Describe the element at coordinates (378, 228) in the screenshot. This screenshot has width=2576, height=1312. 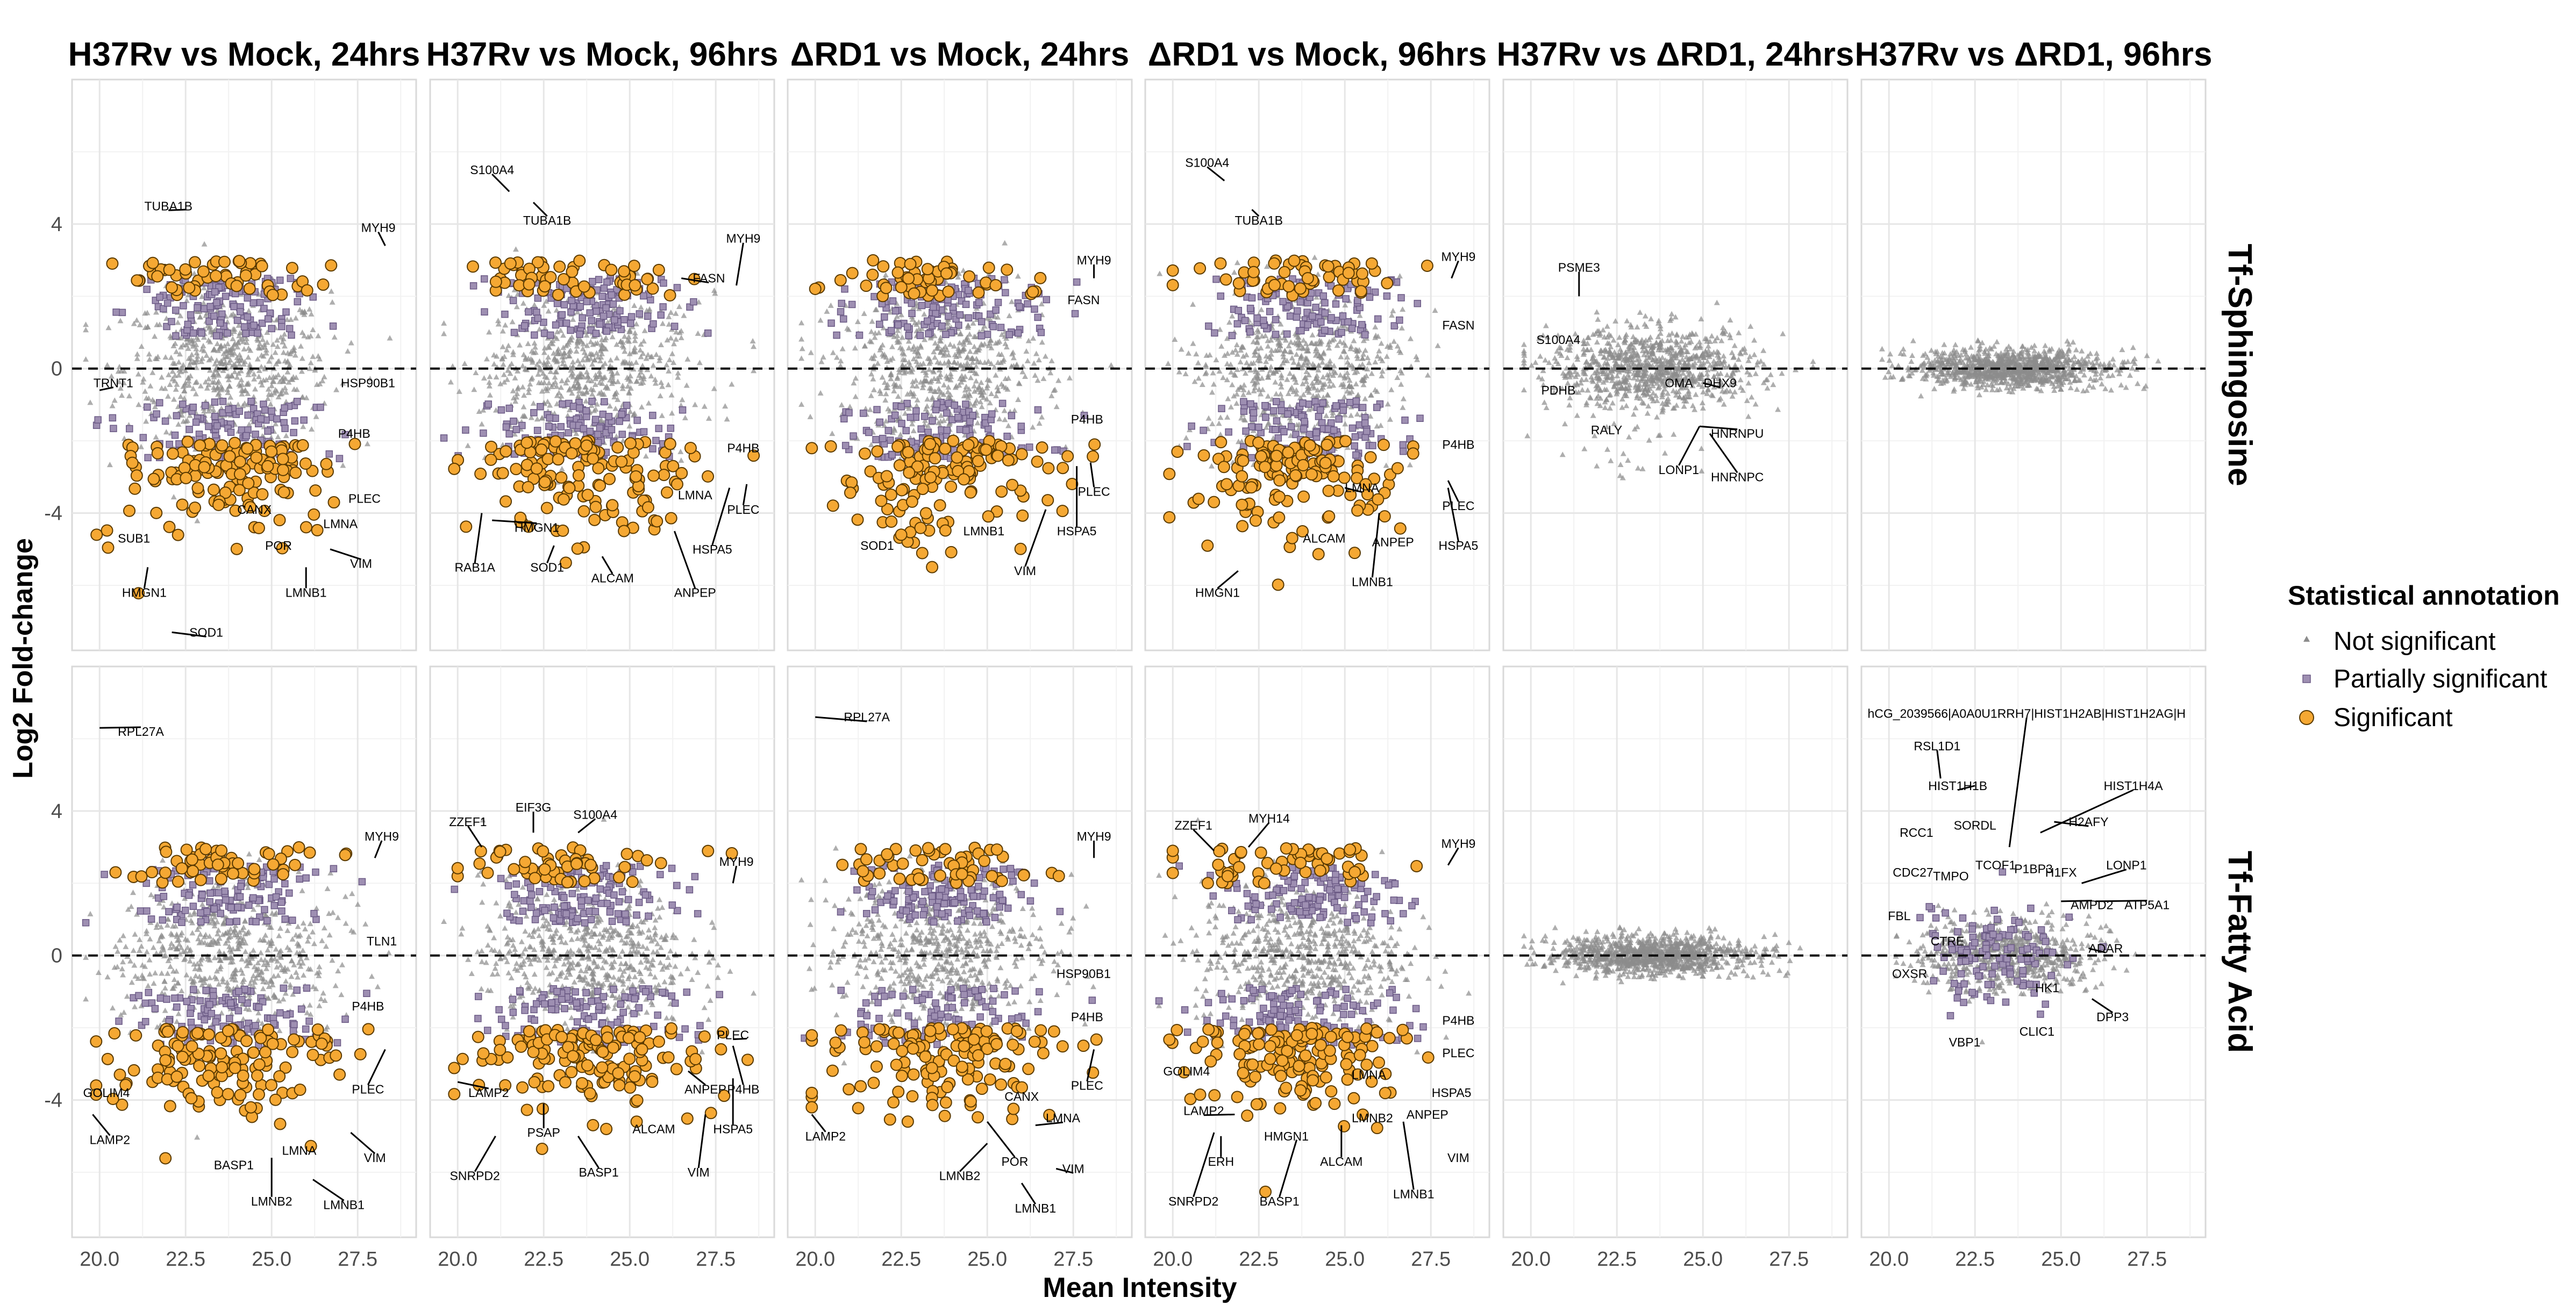
I see `gene-label: MYH9` at that location.